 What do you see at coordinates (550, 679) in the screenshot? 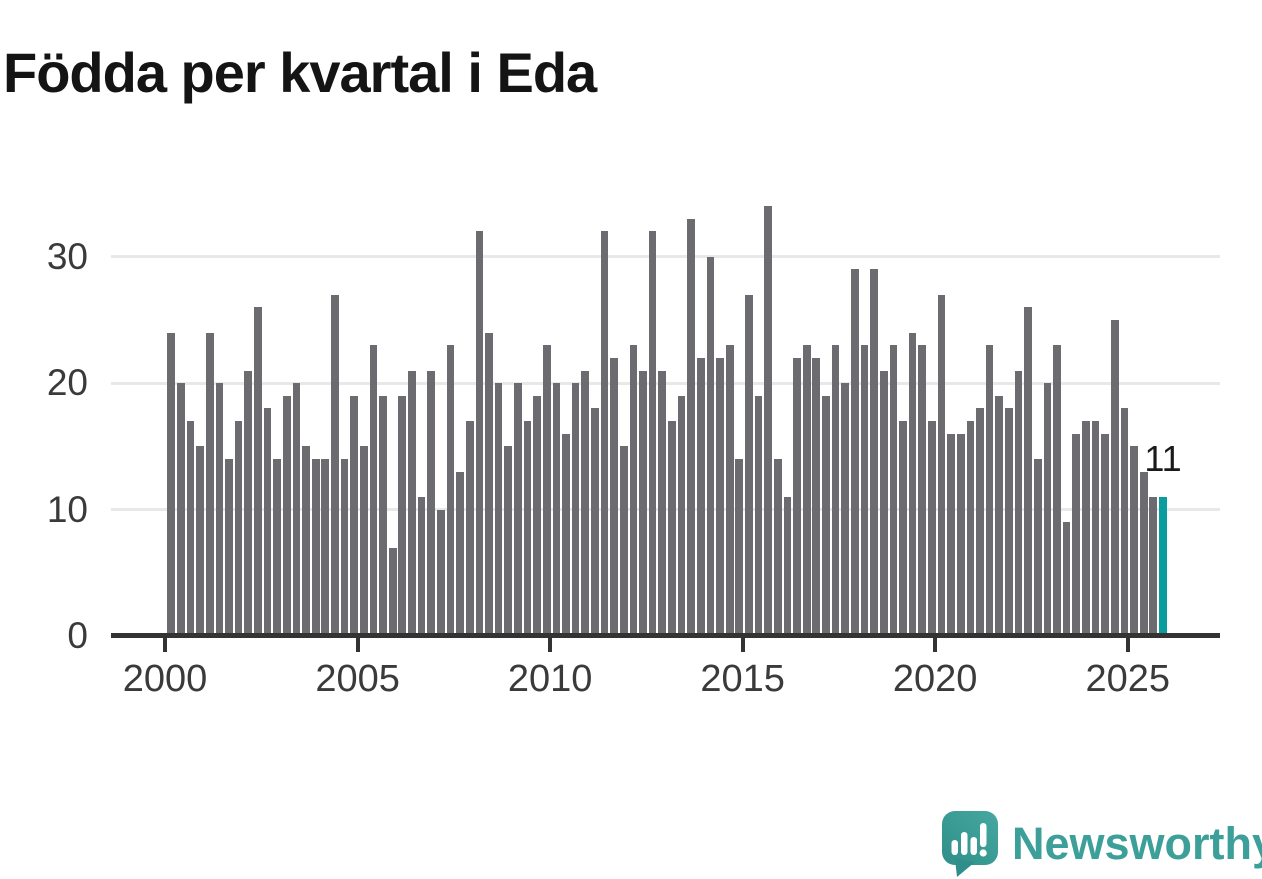
I see `x-tick-label: 2010` at bounding box center [550, 679].